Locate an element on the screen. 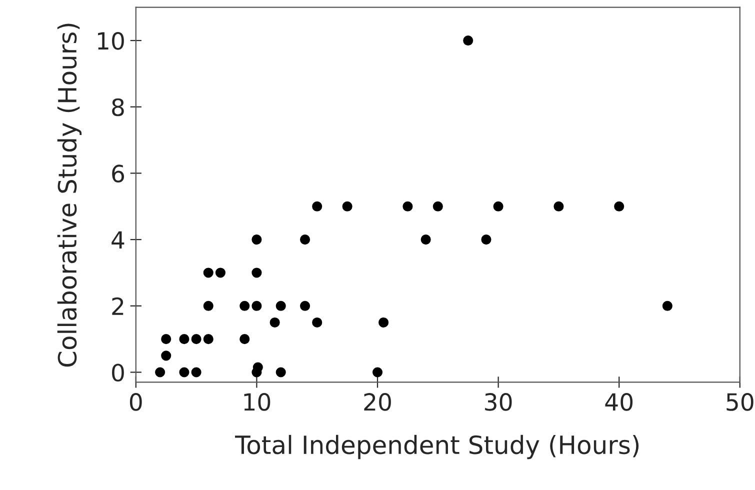 This screenshot has width=755, height=490. x-tick-label: 0 is located at coordinates (136, 402).